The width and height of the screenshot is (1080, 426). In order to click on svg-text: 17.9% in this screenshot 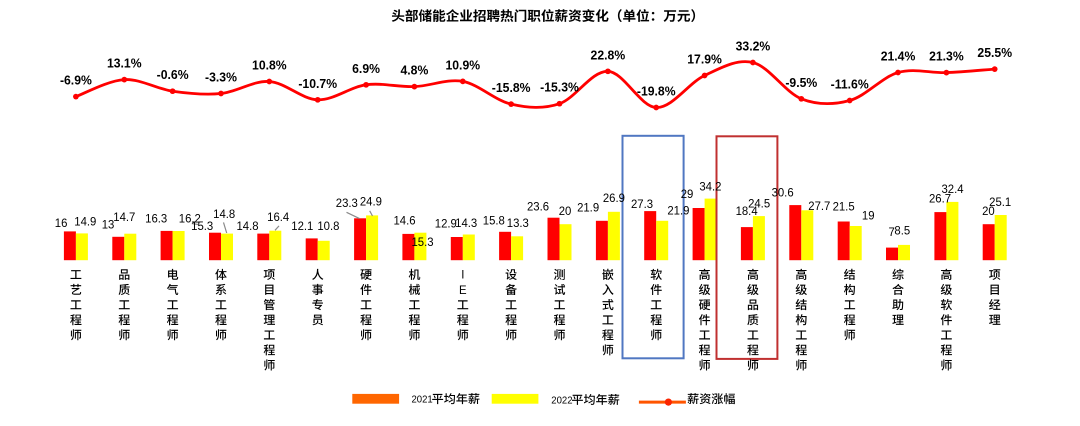, I will do `click(704, 59)`.